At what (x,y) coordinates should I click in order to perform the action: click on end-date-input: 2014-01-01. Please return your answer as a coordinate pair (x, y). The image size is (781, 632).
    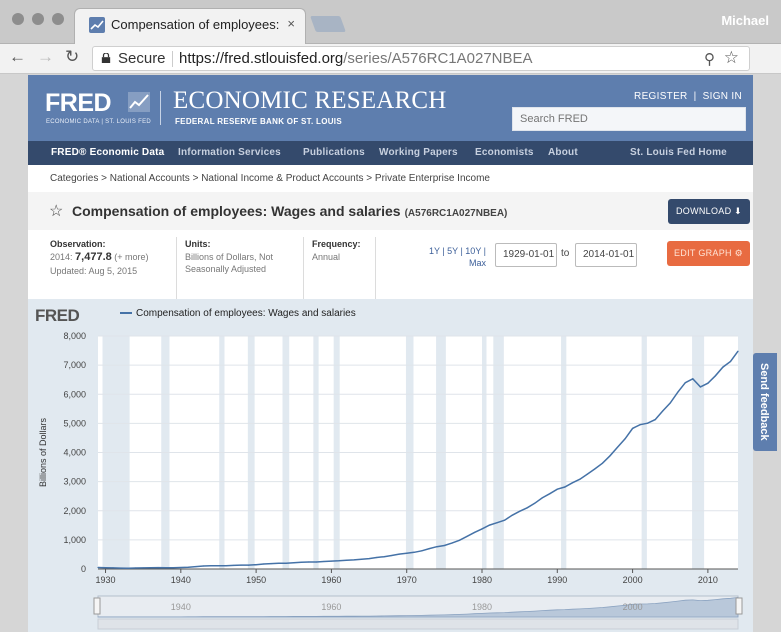
    Looking at the image, I should click on (606, 255).